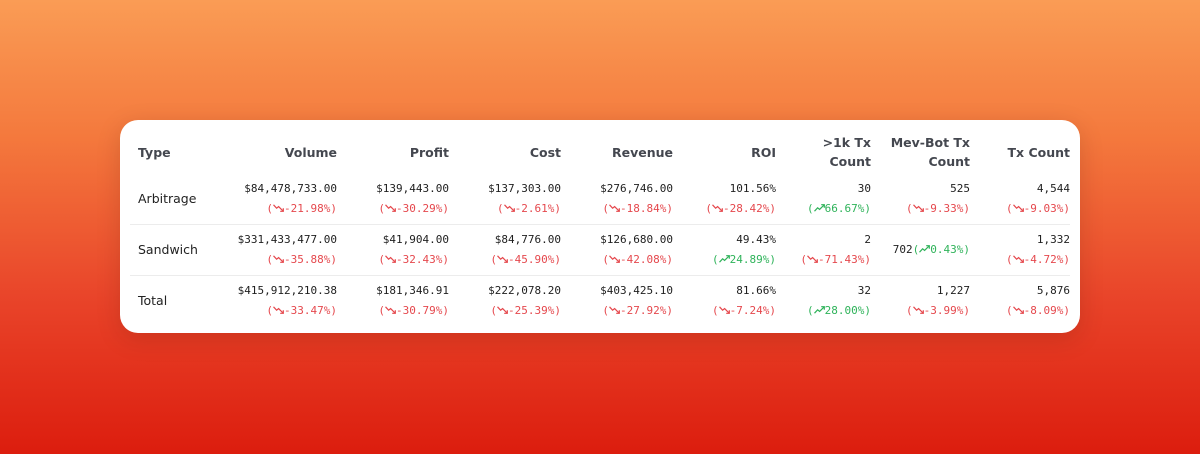 This screenshot has height=454, width=1200. I want to click on cell-roi: 49.43% (24.89%), so click(724, 250).